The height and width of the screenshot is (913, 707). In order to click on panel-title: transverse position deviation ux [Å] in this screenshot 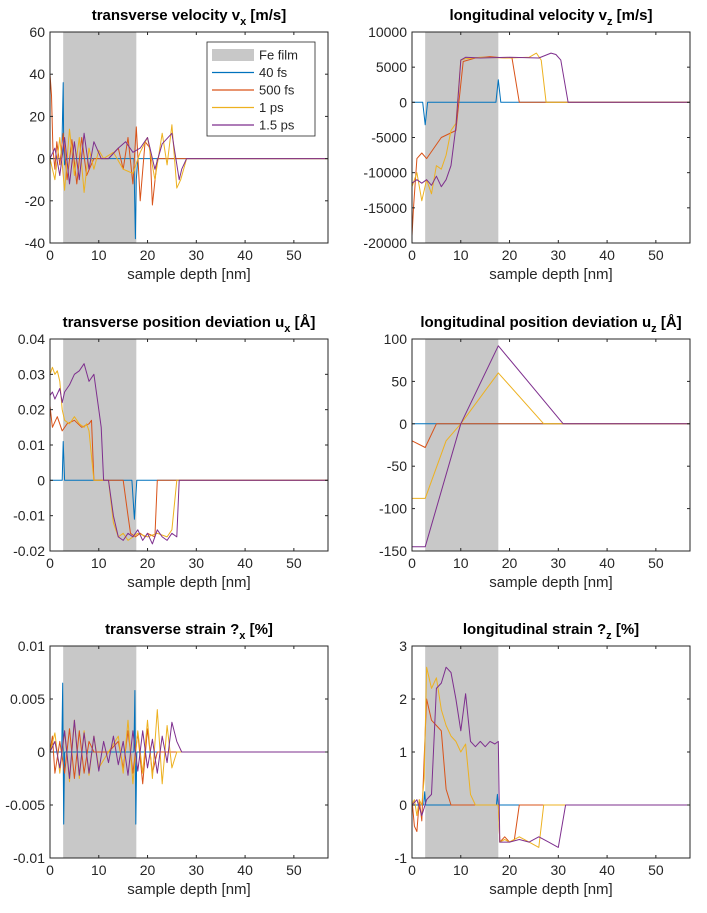, I will do `click(189, 324)`.